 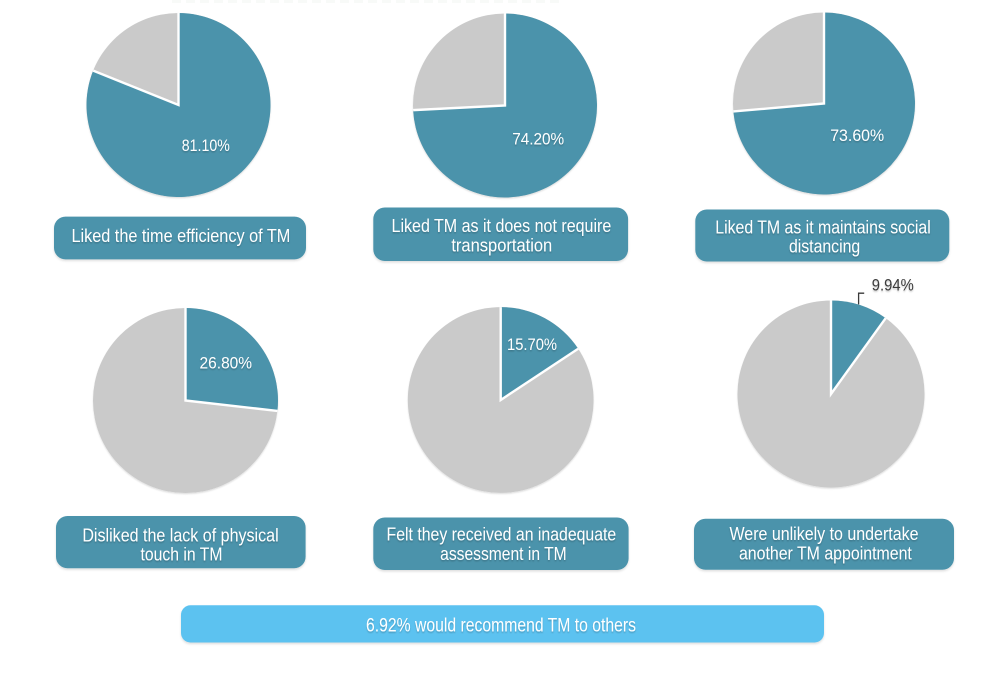 What do you see at coordinates (501, 245) in the screenshot?
I see `svg-text: transportation` at bounding box center [501, 245].